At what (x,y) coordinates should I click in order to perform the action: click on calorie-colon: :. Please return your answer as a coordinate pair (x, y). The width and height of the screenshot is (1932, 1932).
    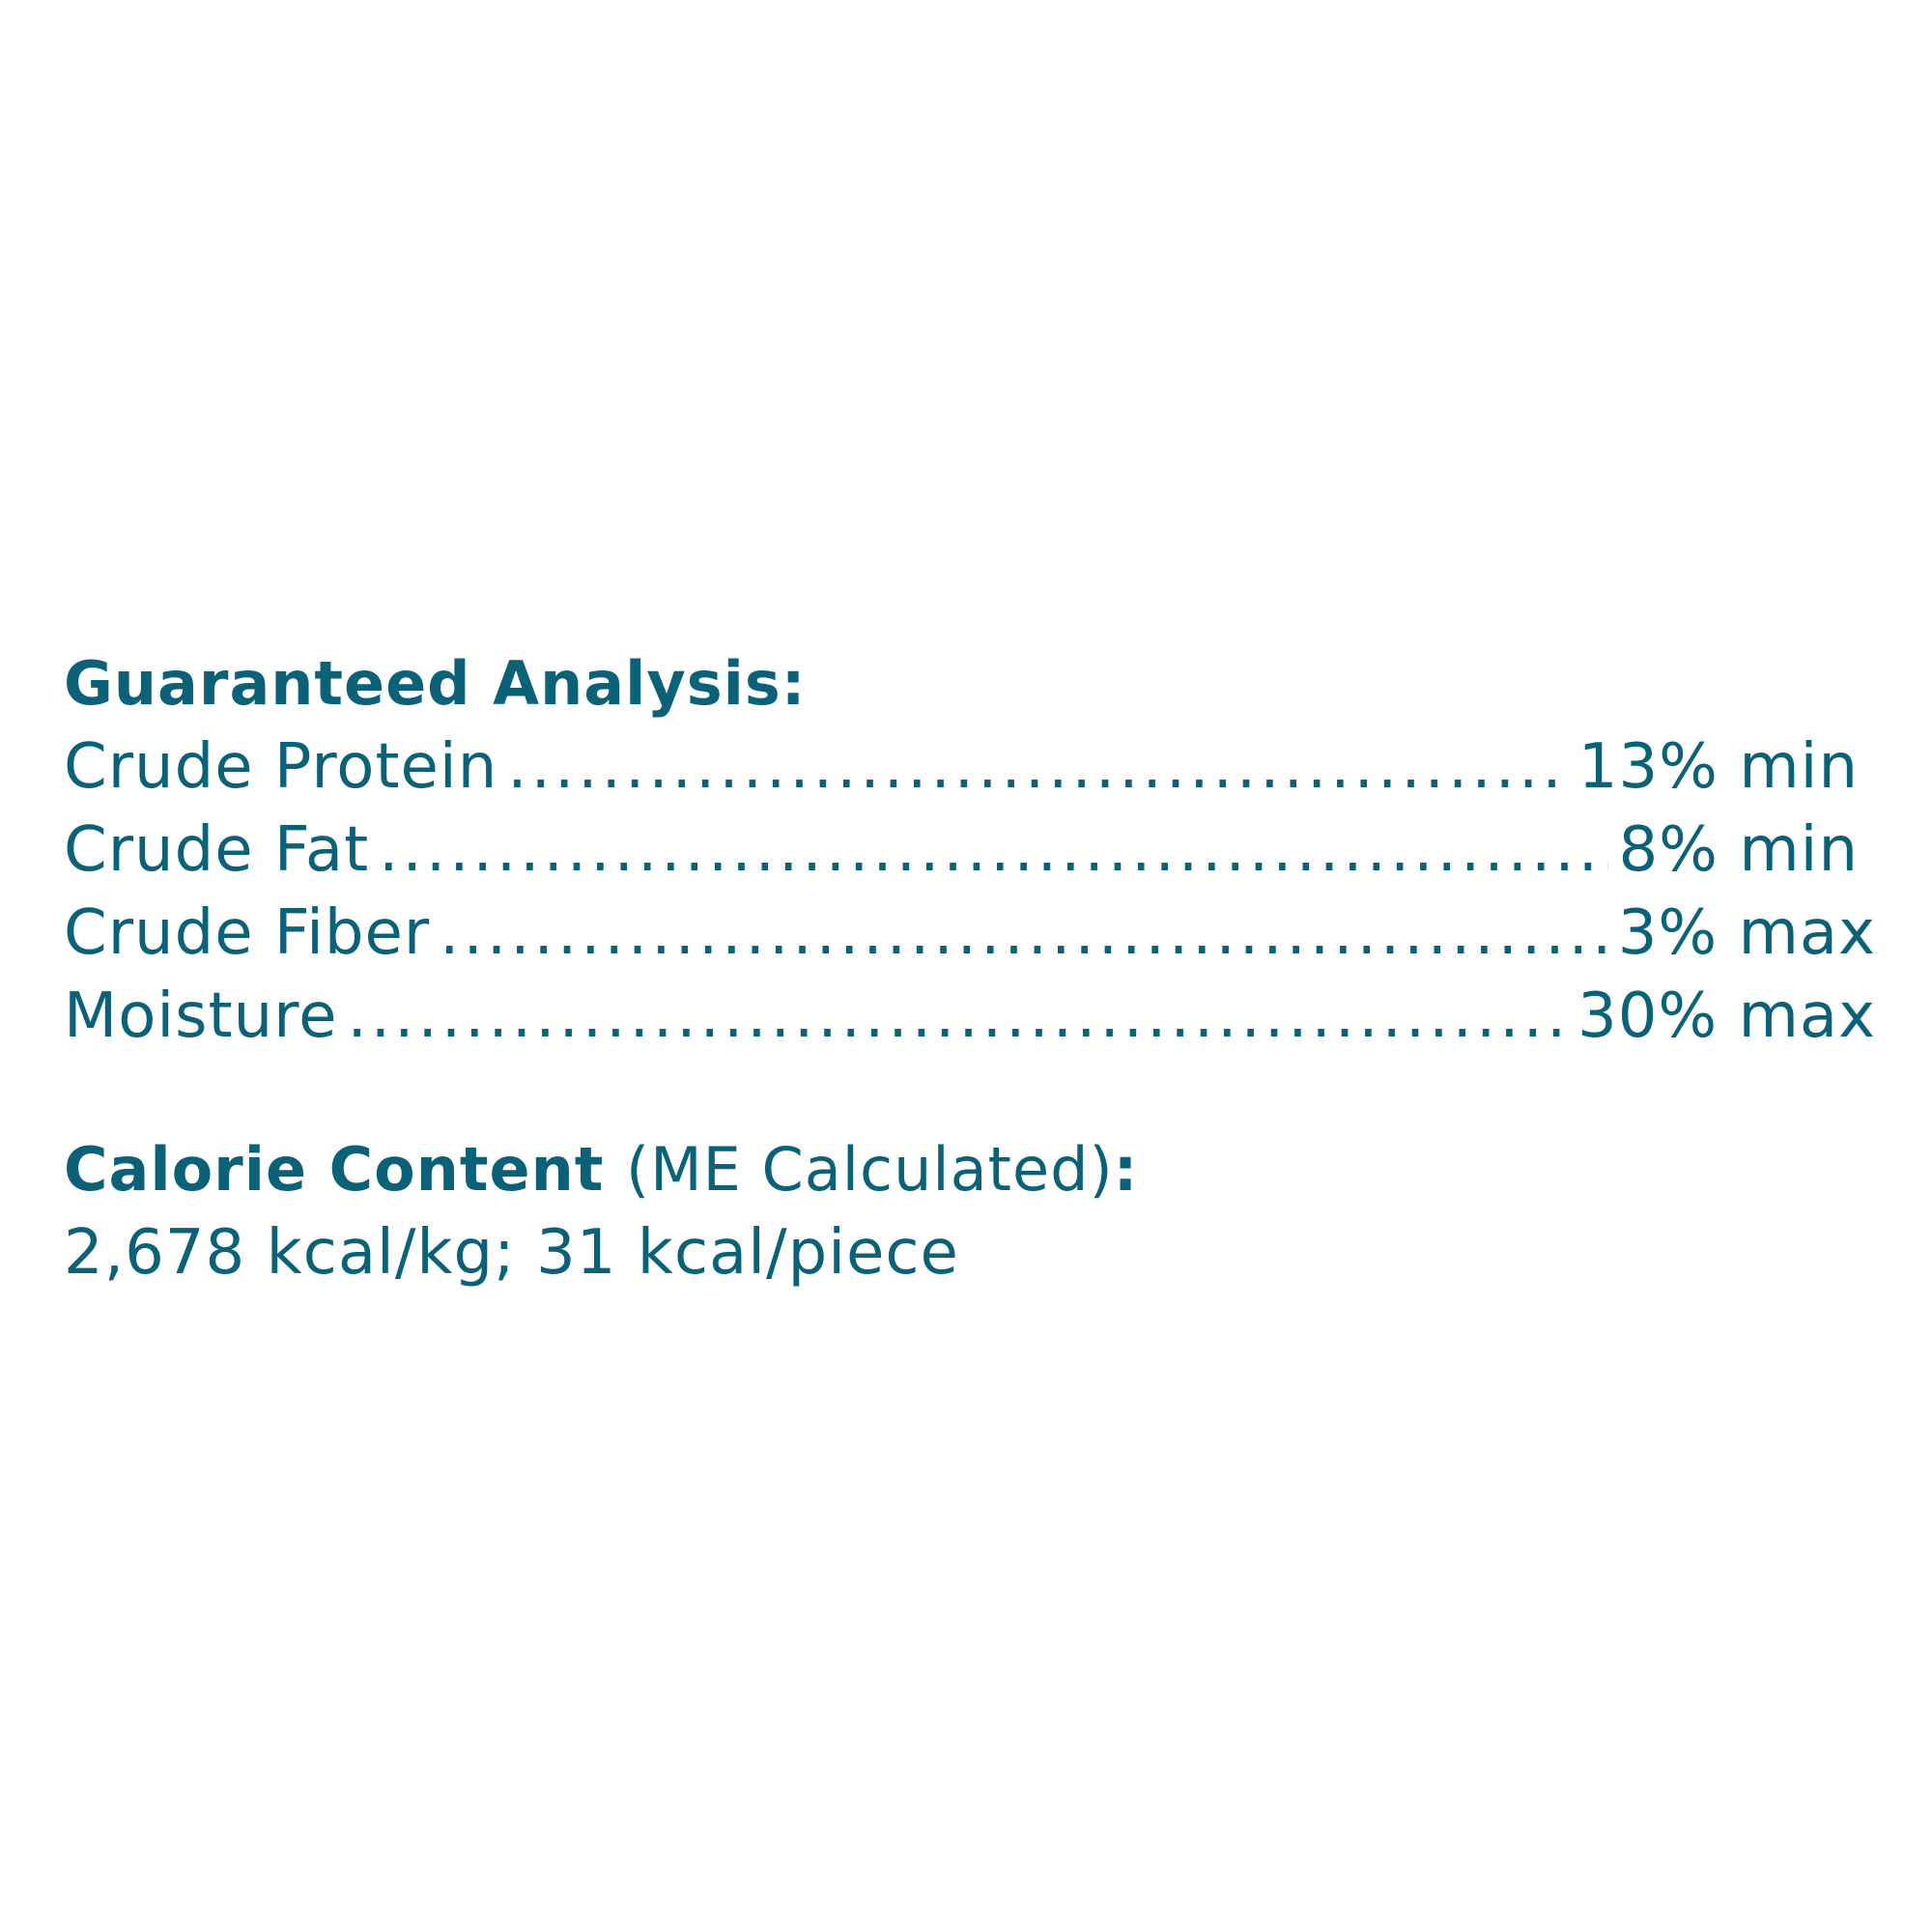
    Looking at the image, I should click on (1126, 1169).